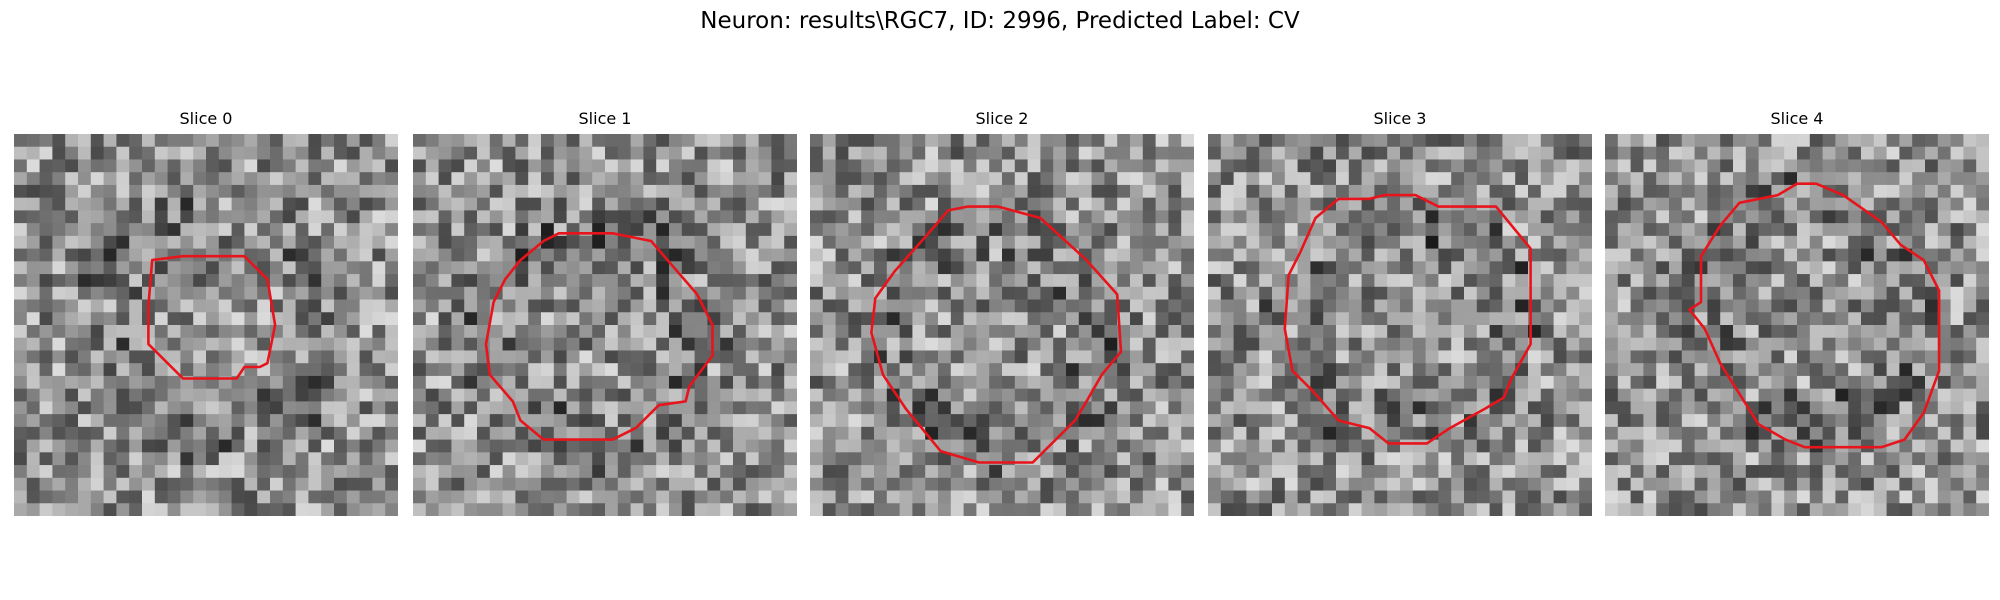  What do you see at coordinates (206, 118) in the screenshot?
I see `panel-title-slice-0: Slice 0` at bounding box center [206, 118].